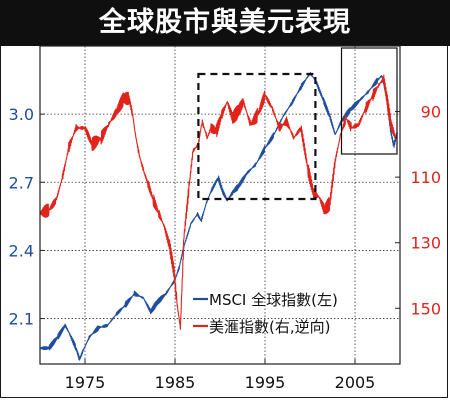 This screenshot has width=450, height=400. I want to click on solid-highlight-box, so click(369, 101).